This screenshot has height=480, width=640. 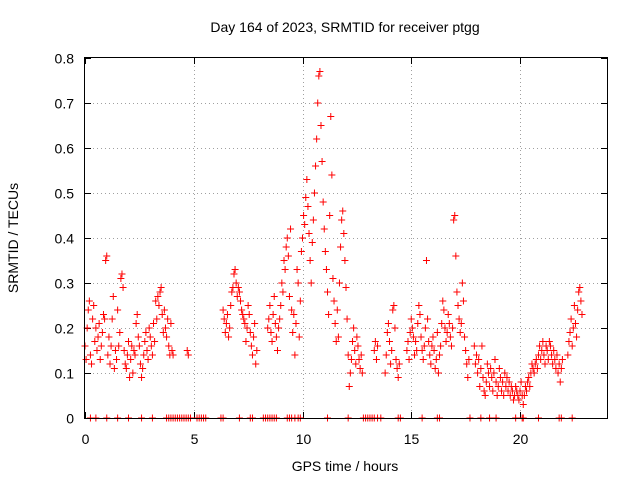 What do you see at coordinates (65, 284) in the screenshot?
I see `y-tick-label: 0.3` at bounding box center [65, 284].